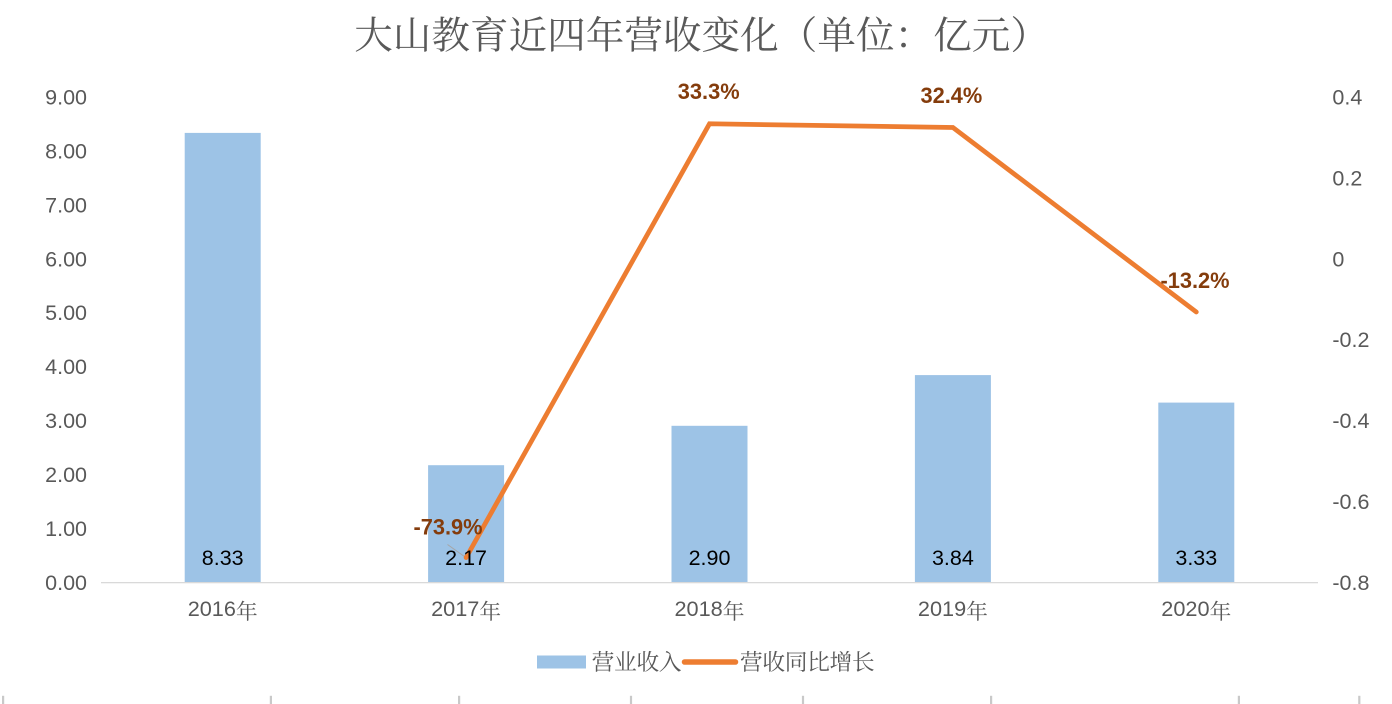 The image size is (1392, 704). Describe the element at coordinates (66, 583) in the screenshot. I see `svg-text: 0.00` at that location.